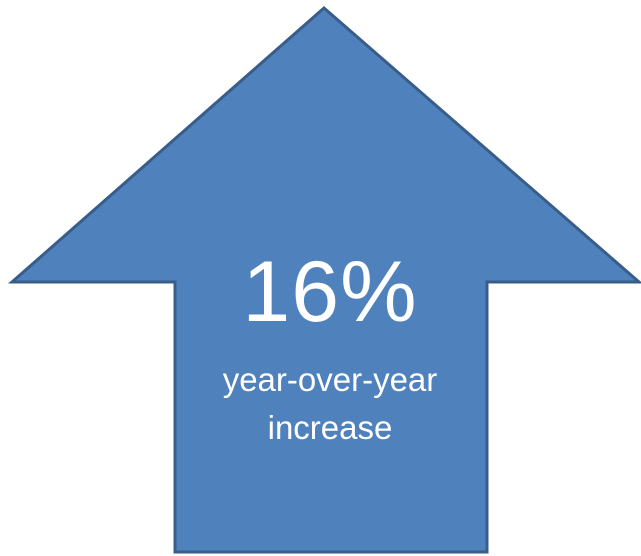 The image size is (641, 556). Describe the element at coordinates (330, 403) in the screenshot. I see `increase-caption: year-over-year increase` at that location.